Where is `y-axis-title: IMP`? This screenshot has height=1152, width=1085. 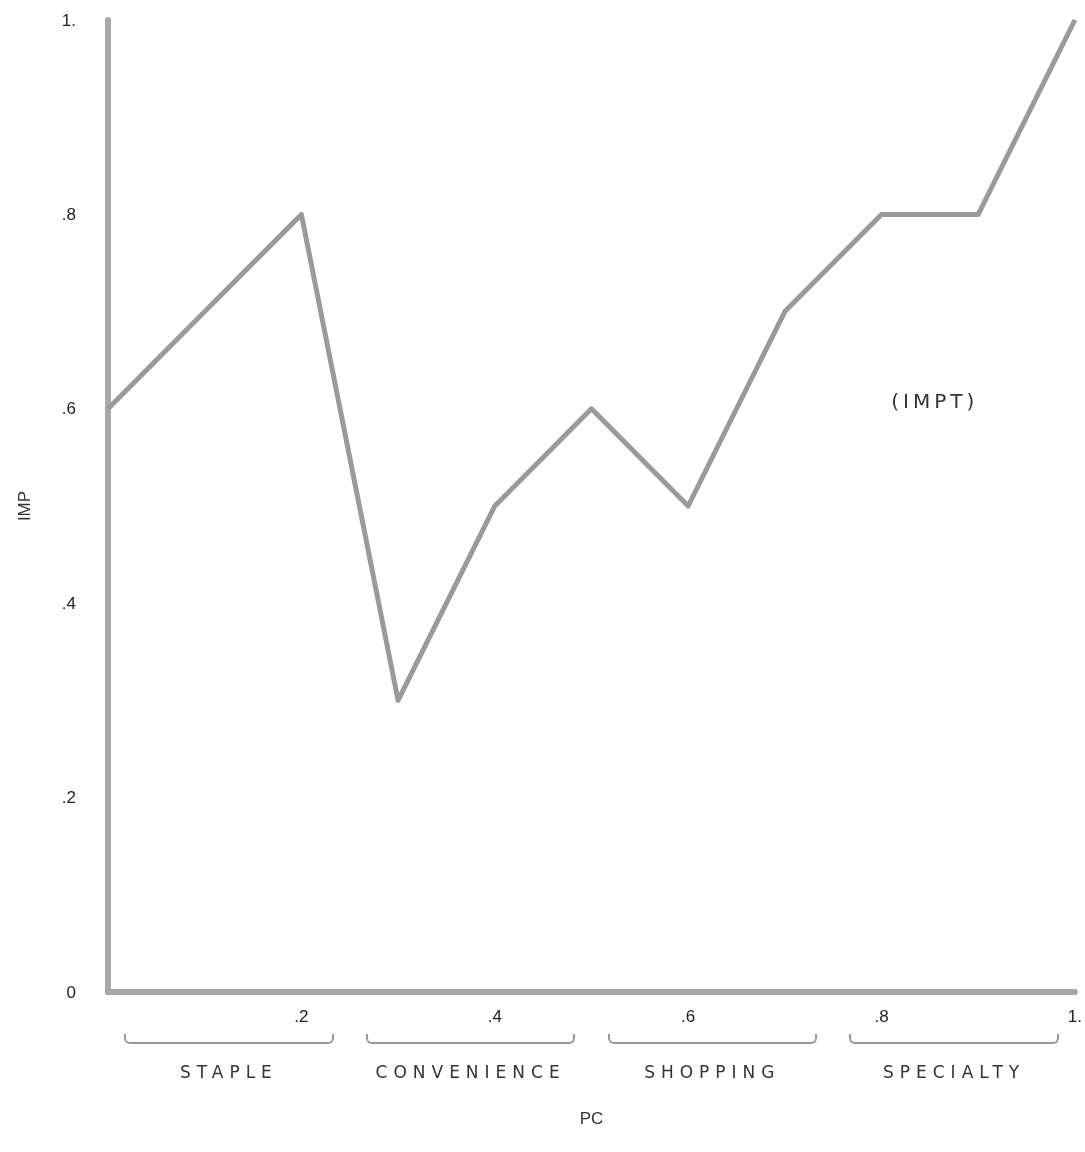 y-axis-title: IMP is located at coordinates (24, 506).